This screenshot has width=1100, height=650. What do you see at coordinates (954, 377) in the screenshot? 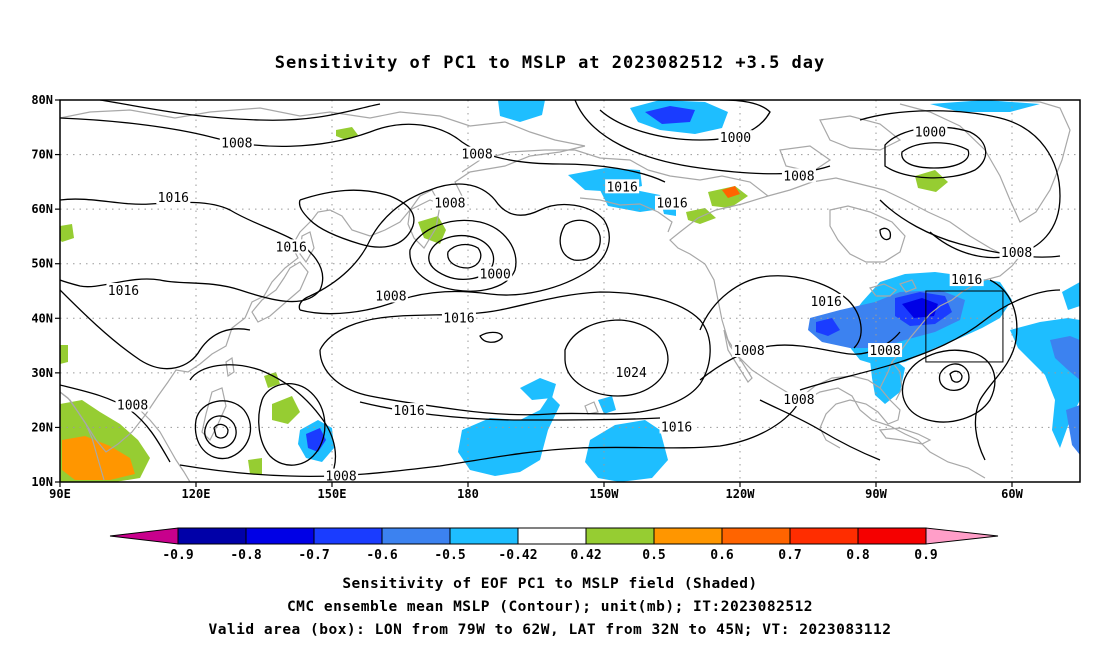
I see `contour-atl-high` at bounding box center [954, 377].